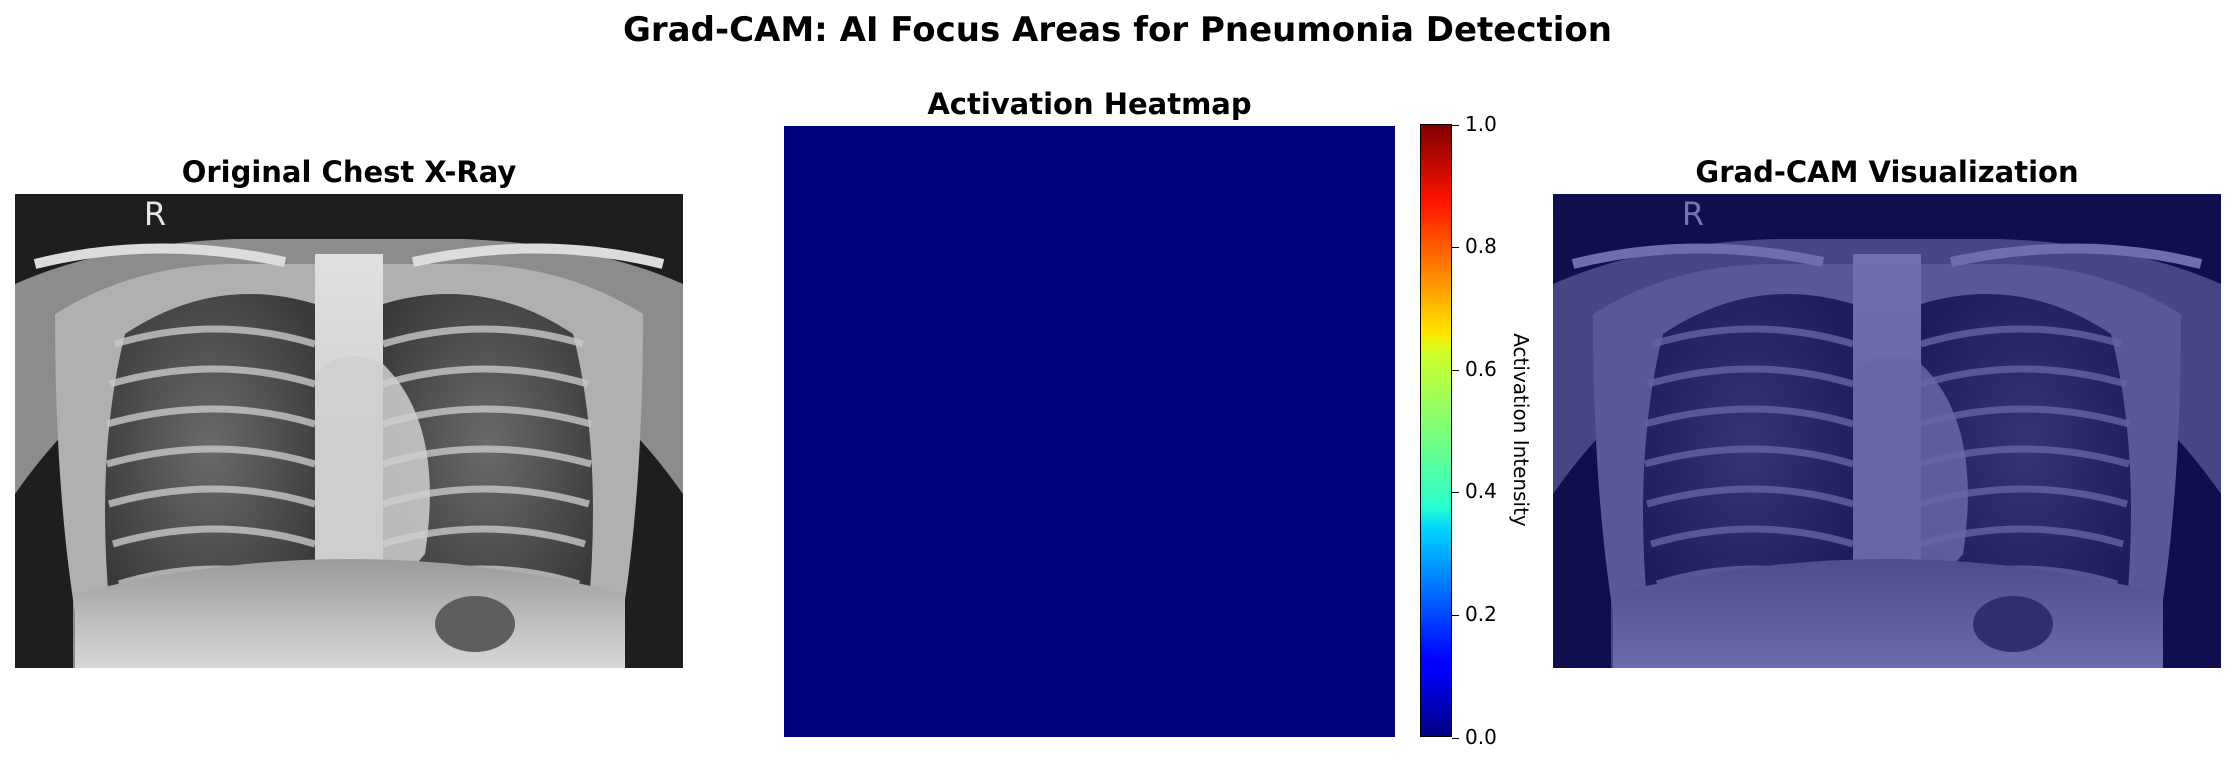  What do you see at coordinates (349, 172) in the screenshot?
I see `panel-title-original: Original Chest X-Ray` at bounding box center [349, 172].